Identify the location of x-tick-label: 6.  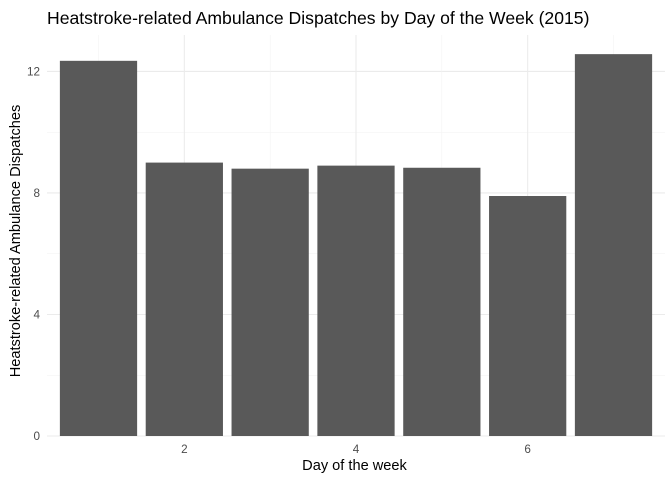
(527, 449).